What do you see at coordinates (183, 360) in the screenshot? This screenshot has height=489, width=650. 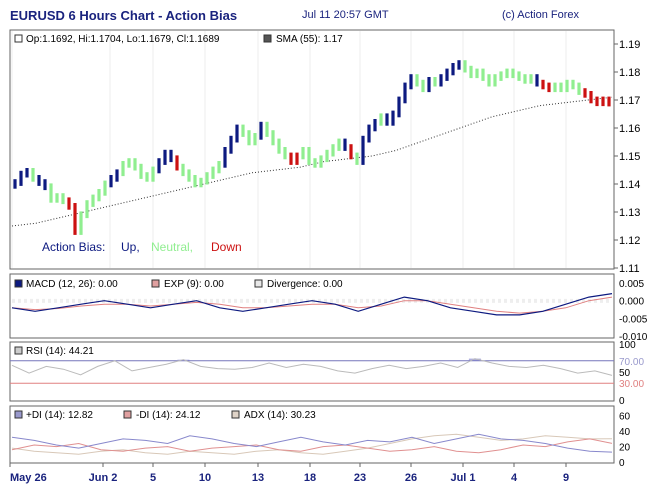 I see `rsi-overbought-fill` at bounding box center [183, 360].